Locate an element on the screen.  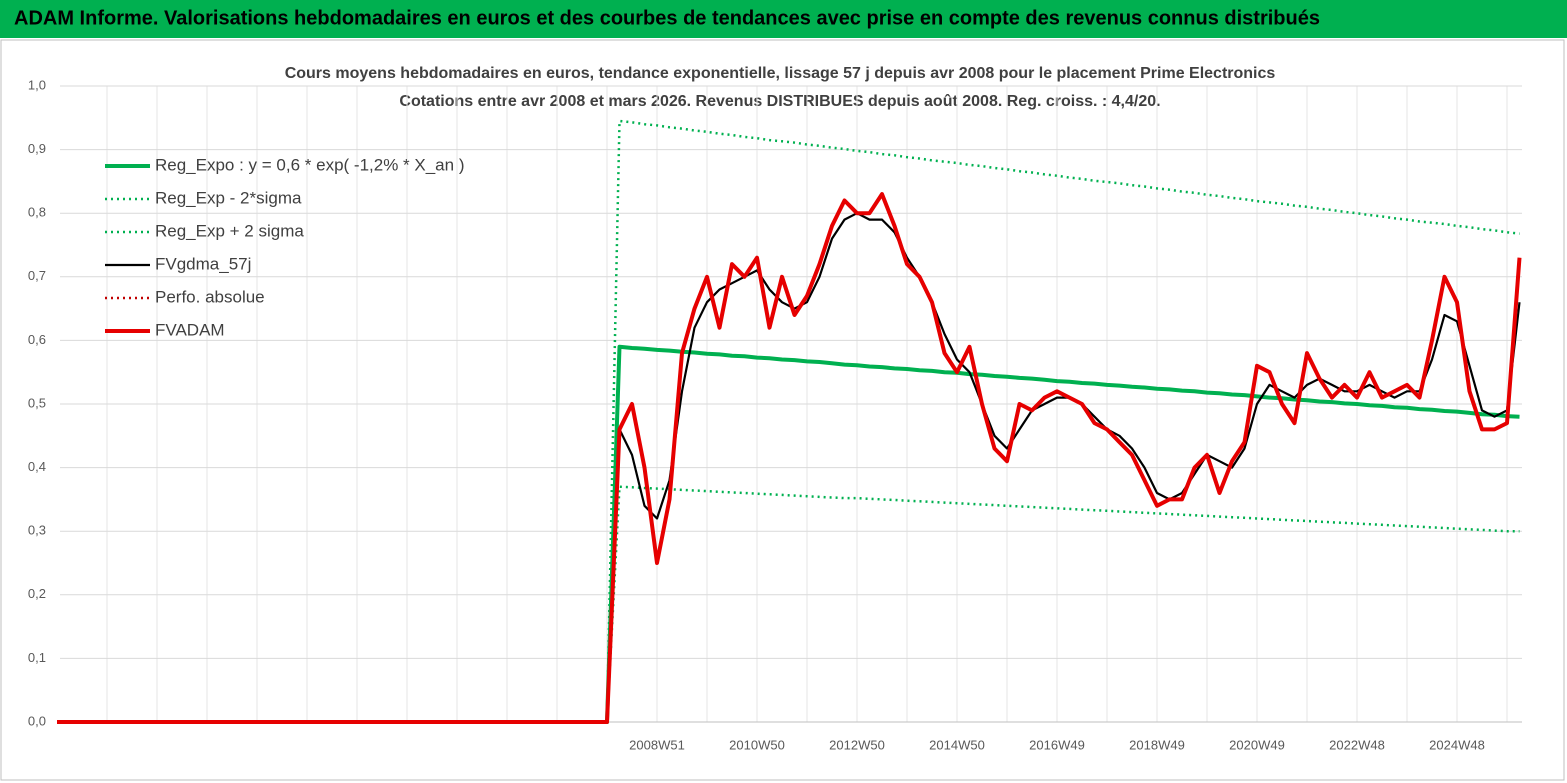
x-tick-label: 2020W49 is located at coordinates (1257, 744).